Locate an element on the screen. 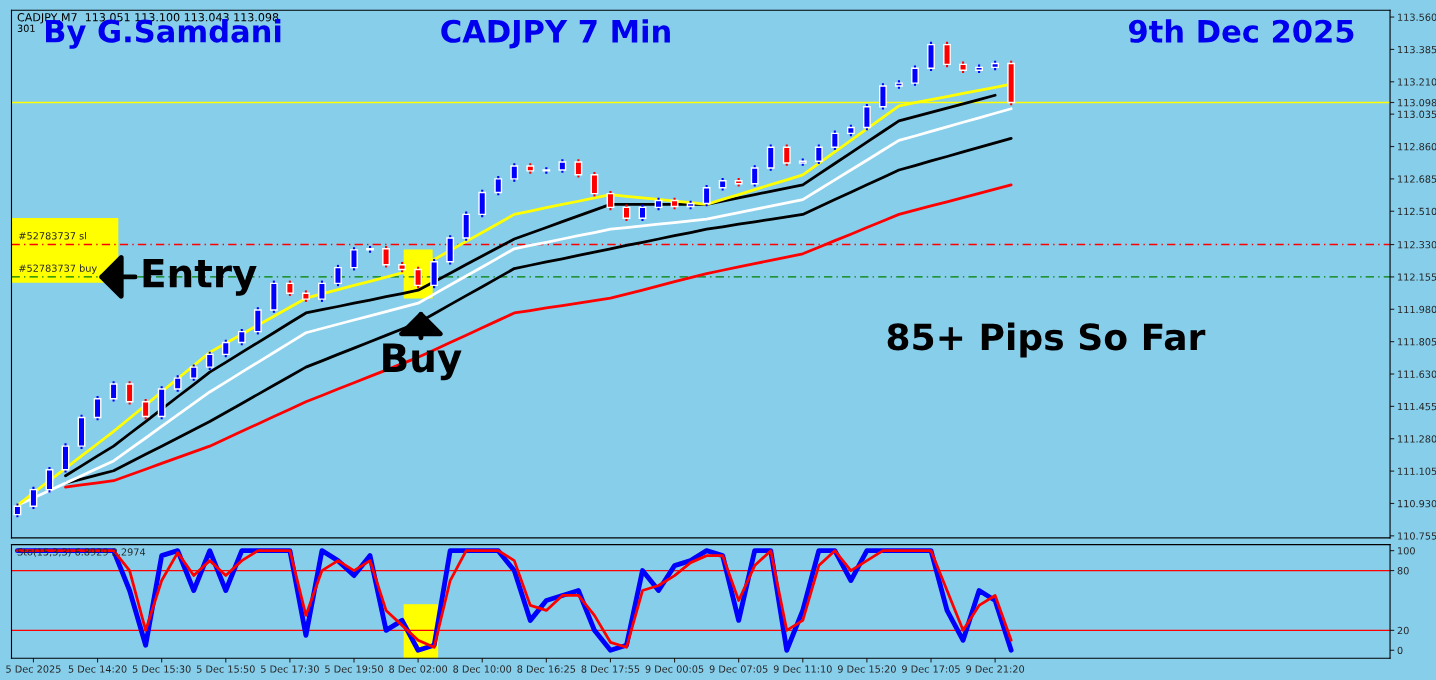 The image size is (1436, 680). x-tick-label: 8 Dec 17:55 is located at coordinates (610, 669).